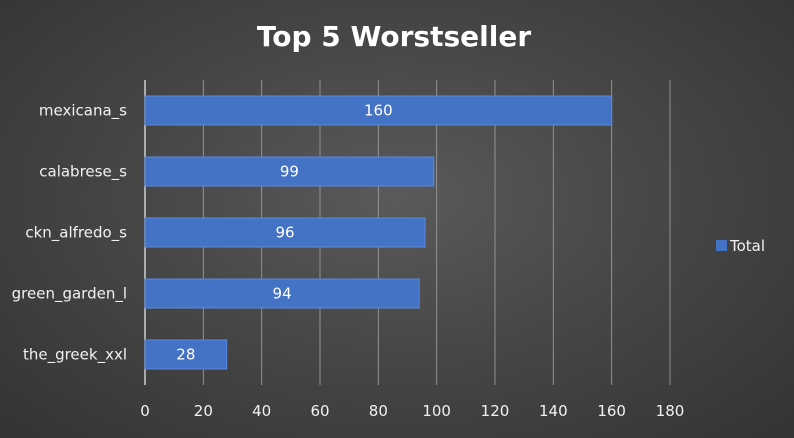  I want to click on x-tick-labels: 0 20 40 60 80 100 120 140 160 180, so click(412, 411).